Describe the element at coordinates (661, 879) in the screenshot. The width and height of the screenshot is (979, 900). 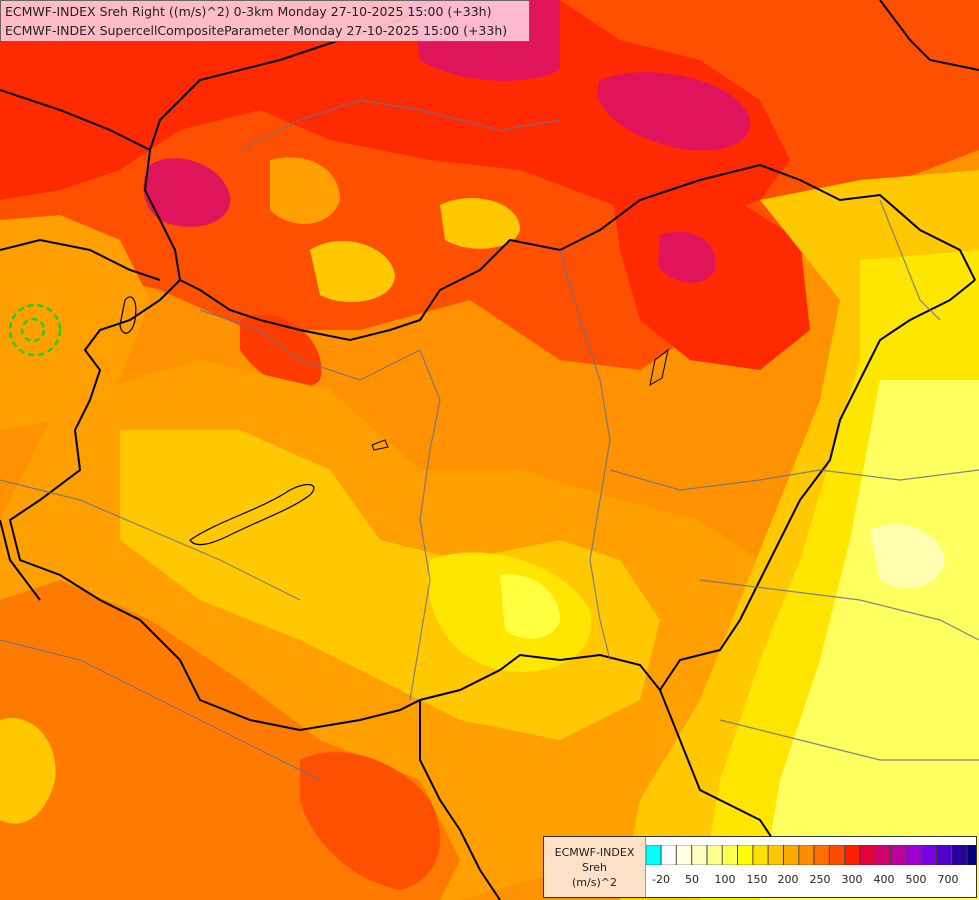
I see `legend-tick-label: -20` at that location.